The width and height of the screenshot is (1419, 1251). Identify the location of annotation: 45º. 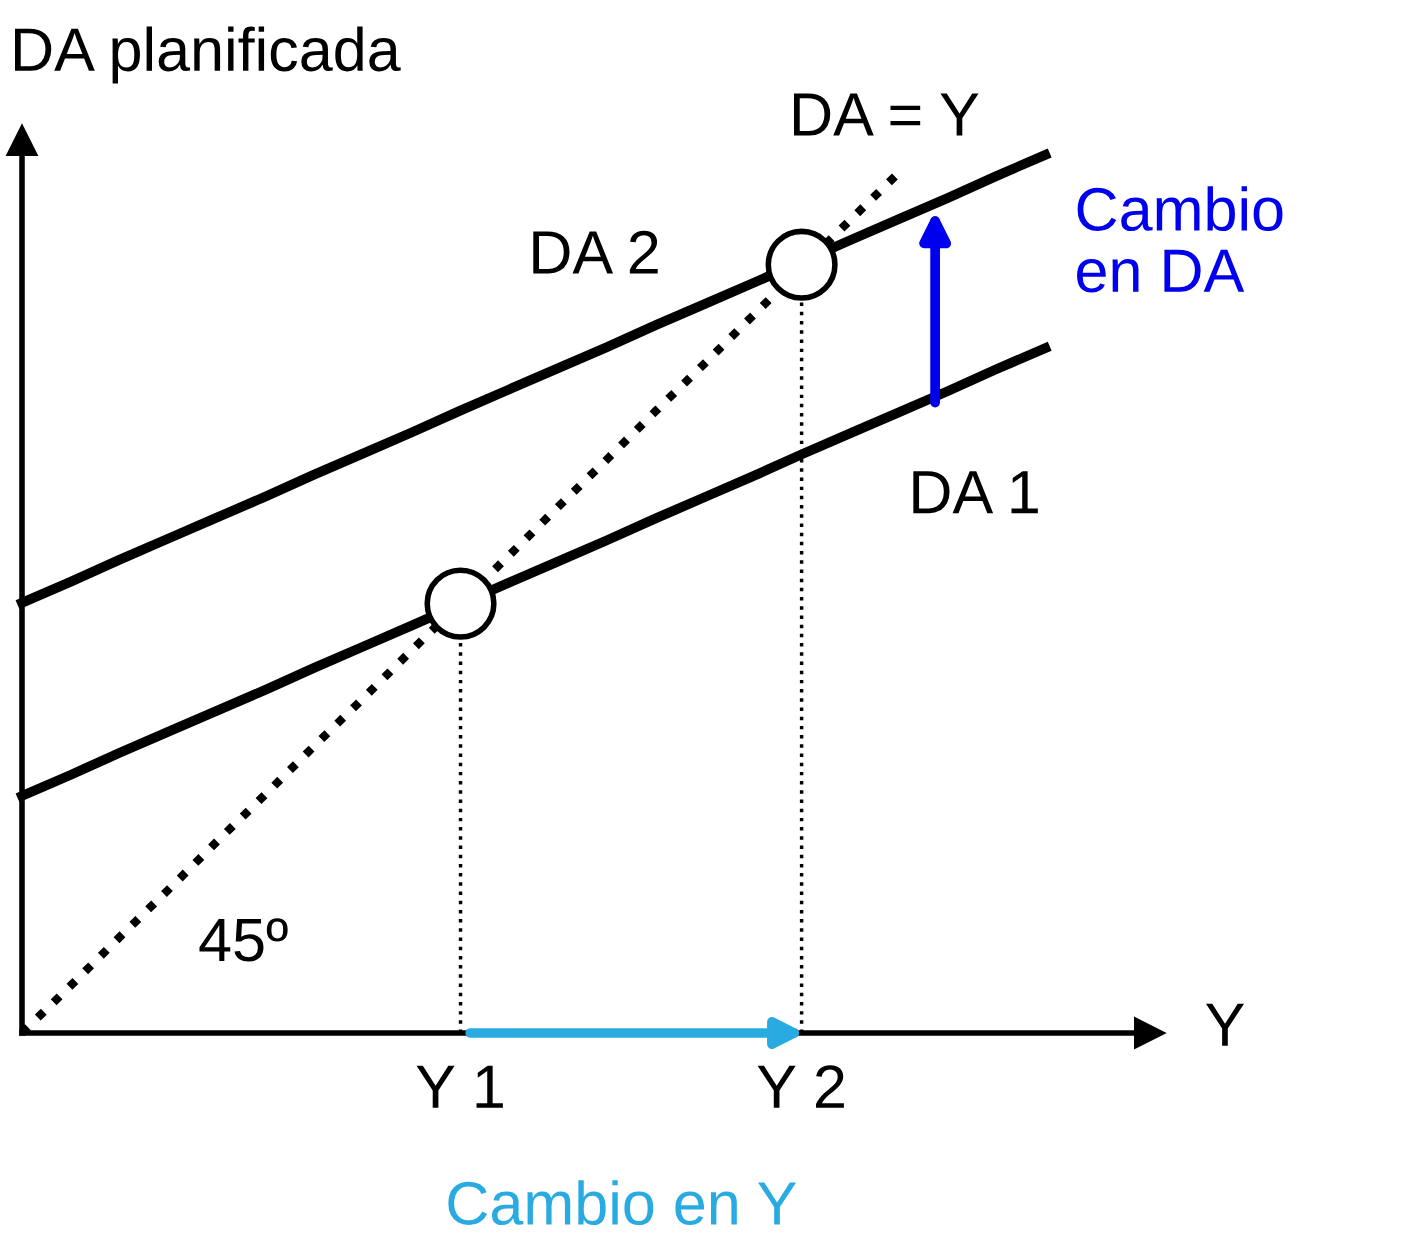
(243, 940).